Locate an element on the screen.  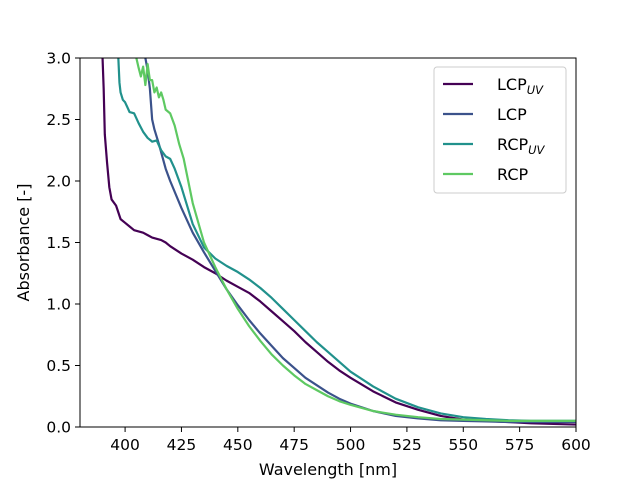
legend-entry: LCP is located at coordinates (512, 114).